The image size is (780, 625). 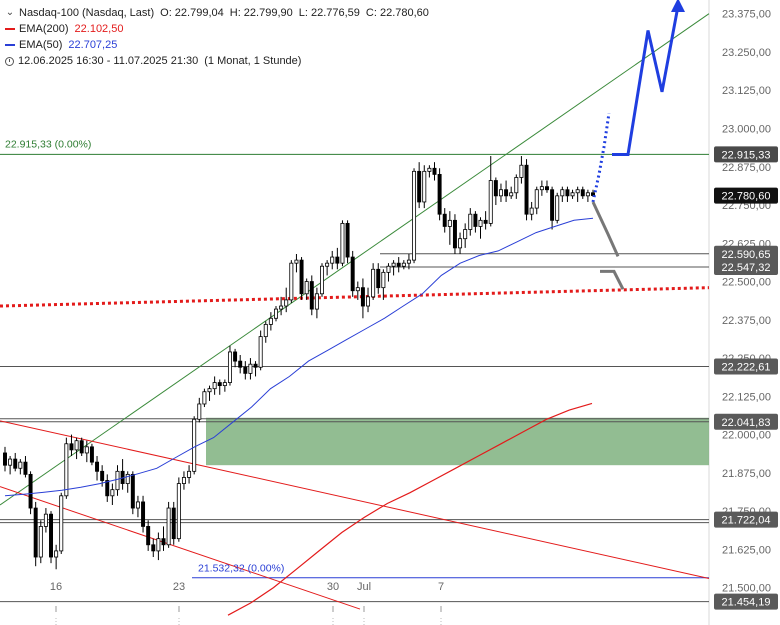 What do you see at coordinates (10, 29) in the screenshot?
I see `ema200-swatch` at bounding box center [10, 29].